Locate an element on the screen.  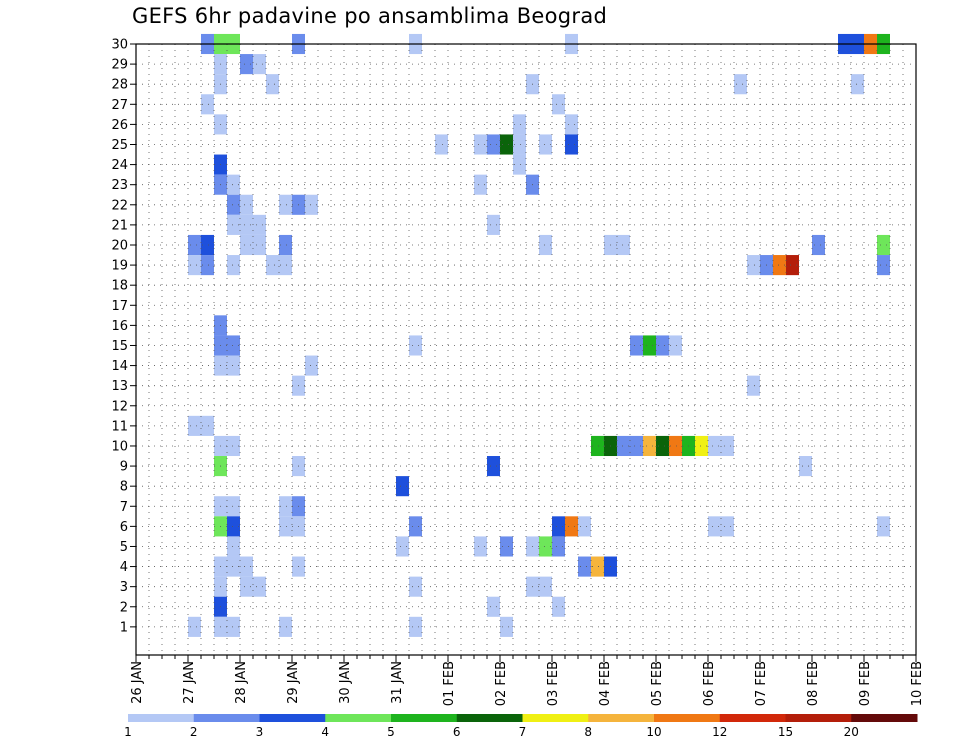
y-tick-label: 13 is located at coordinates (119, 386).